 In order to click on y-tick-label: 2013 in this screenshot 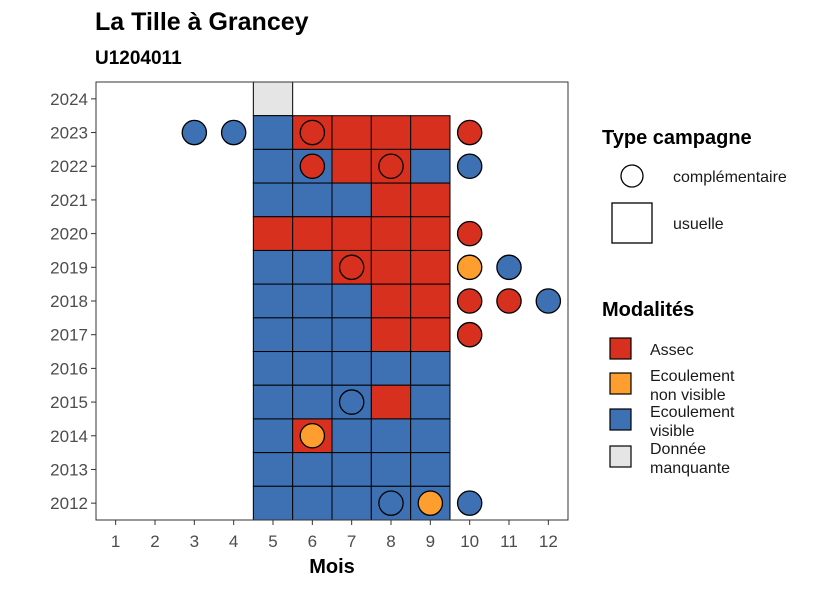, I will do `click(69, 469)`.